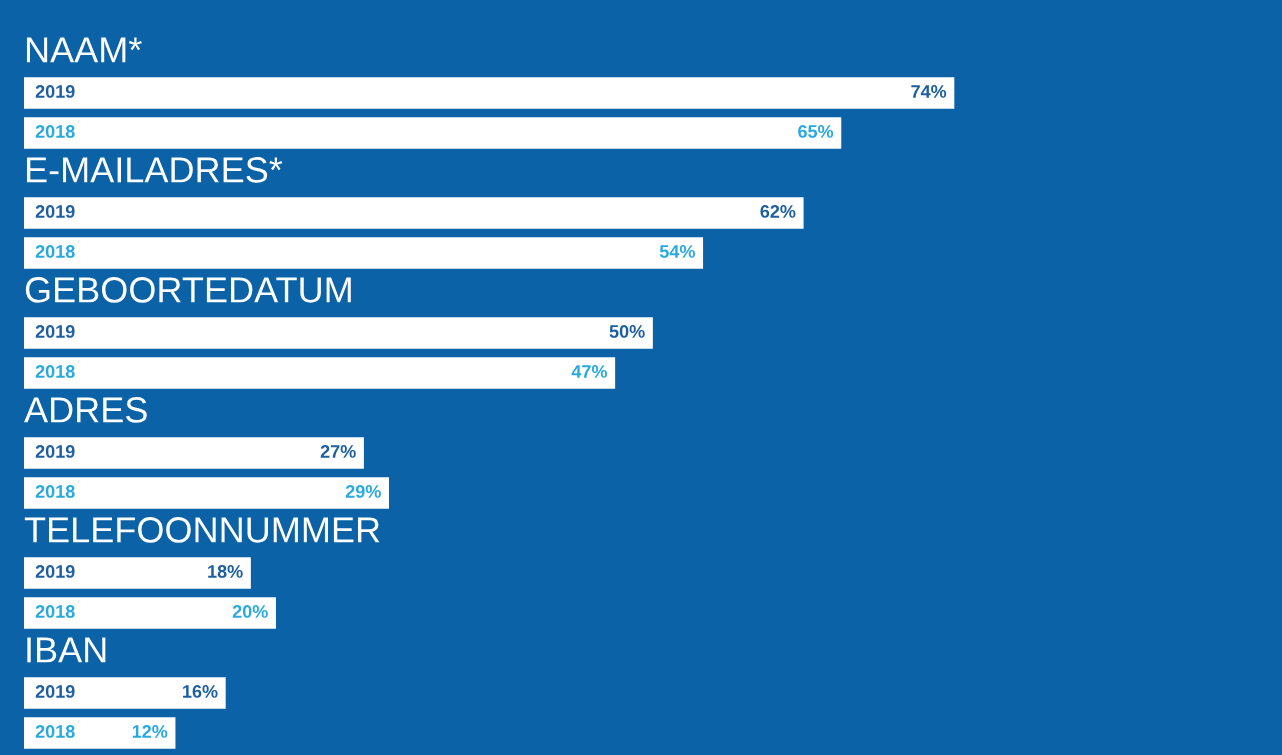  Describe the element at coordinates (188, 290) in the screenshot. I see `y-tick-label: GEBOORTEDATUM` at that location.